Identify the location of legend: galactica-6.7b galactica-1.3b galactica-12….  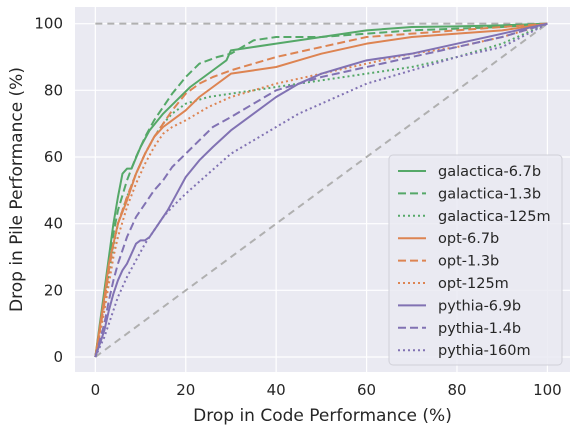
(475, 260).